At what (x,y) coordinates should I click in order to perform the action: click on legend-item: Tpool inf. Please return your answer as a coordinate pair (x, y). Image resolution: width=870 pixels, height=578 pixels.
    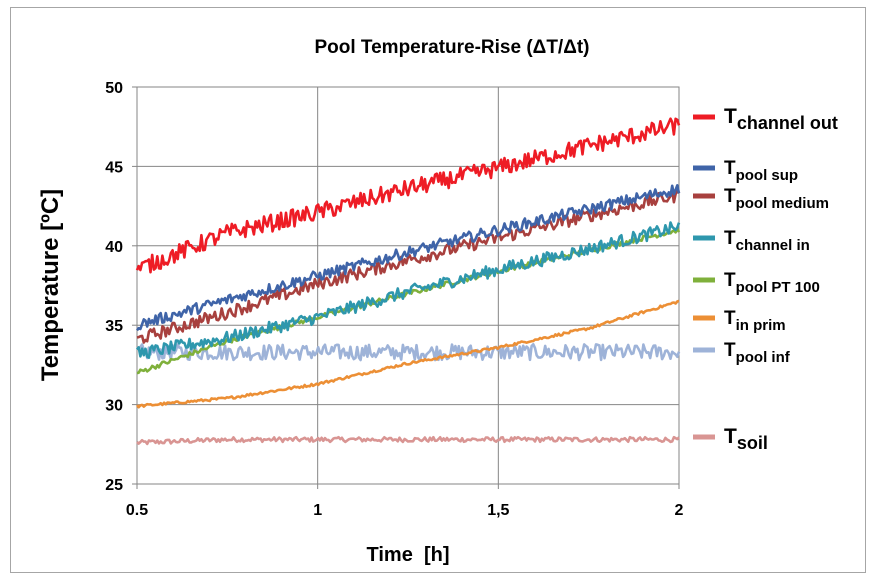
    Looking at the image, I should click on (742, 353).